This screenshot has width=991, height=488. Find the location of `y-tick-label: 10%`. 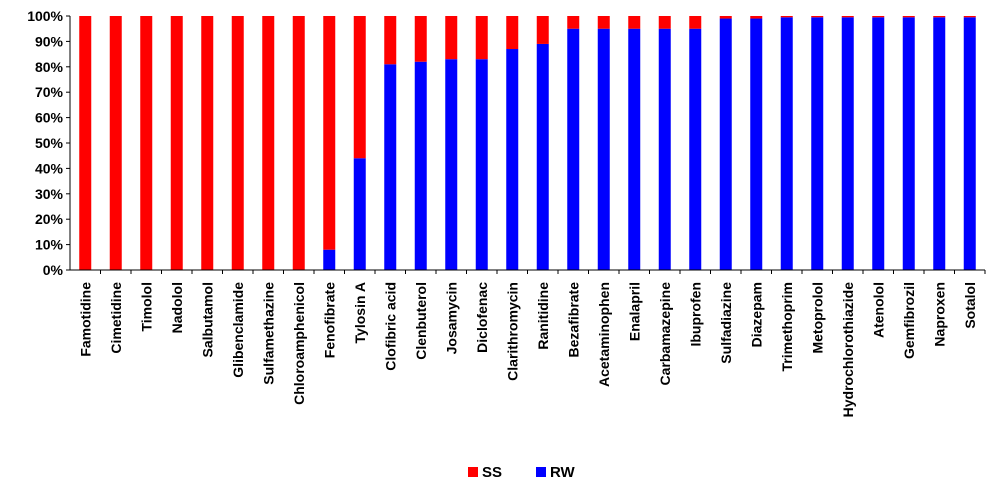

y-tick-label: 10% is located at coordinates (49, 245).